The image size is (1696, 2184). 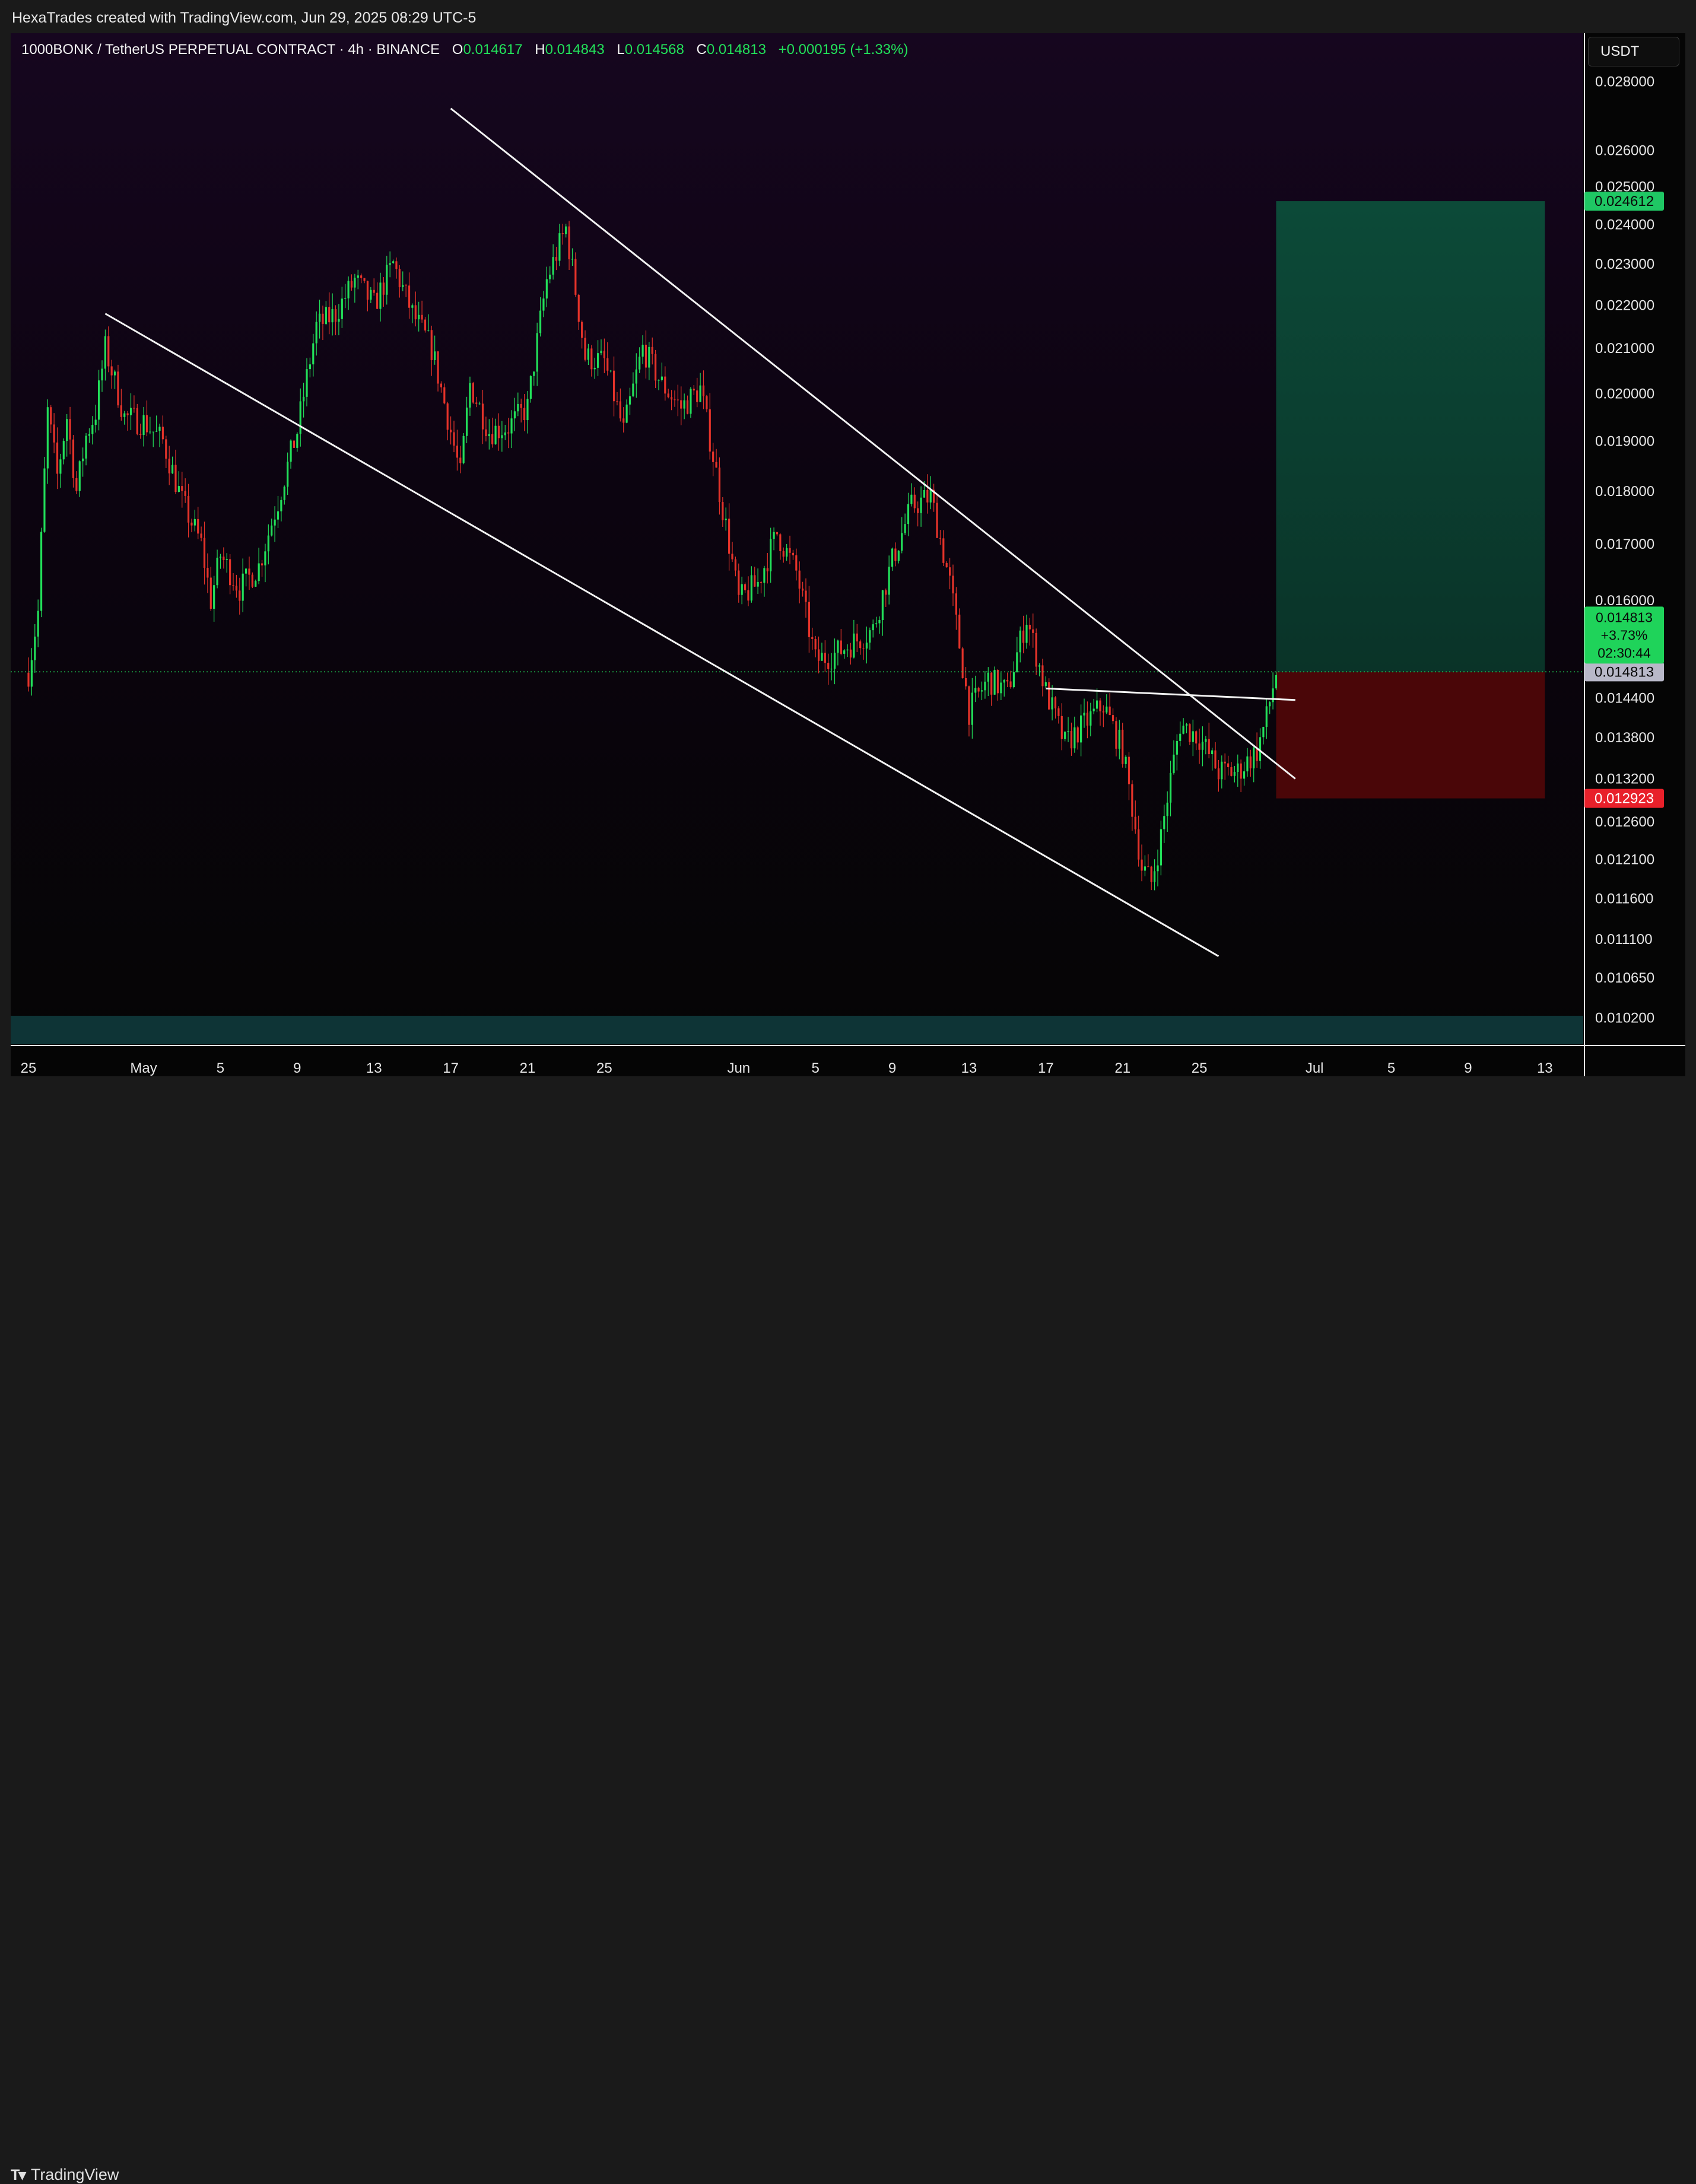 What do you see at coordinates (1625, 394) in the screenshot?
I see `price-tick-label: 0.020000` at bounding box center [1625, 394].